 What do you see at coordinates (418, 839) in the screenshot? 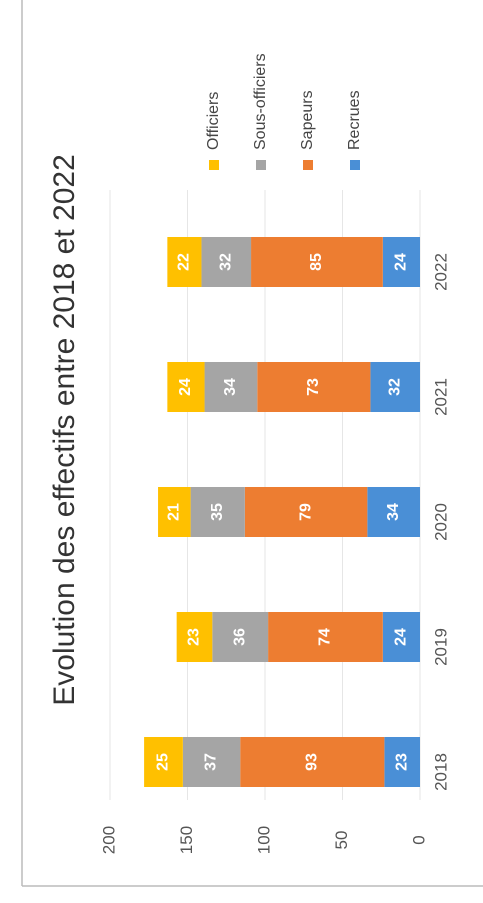
I see `y-tick-label: 0` at bounding box center [418, 839].